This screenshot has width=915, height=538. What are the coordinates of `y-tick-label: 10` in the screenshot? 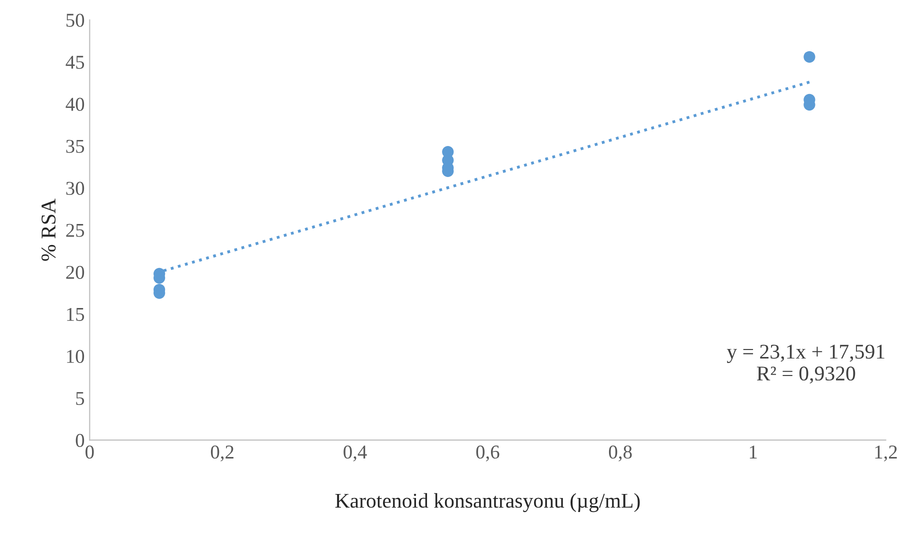 It's located at (75, 356).